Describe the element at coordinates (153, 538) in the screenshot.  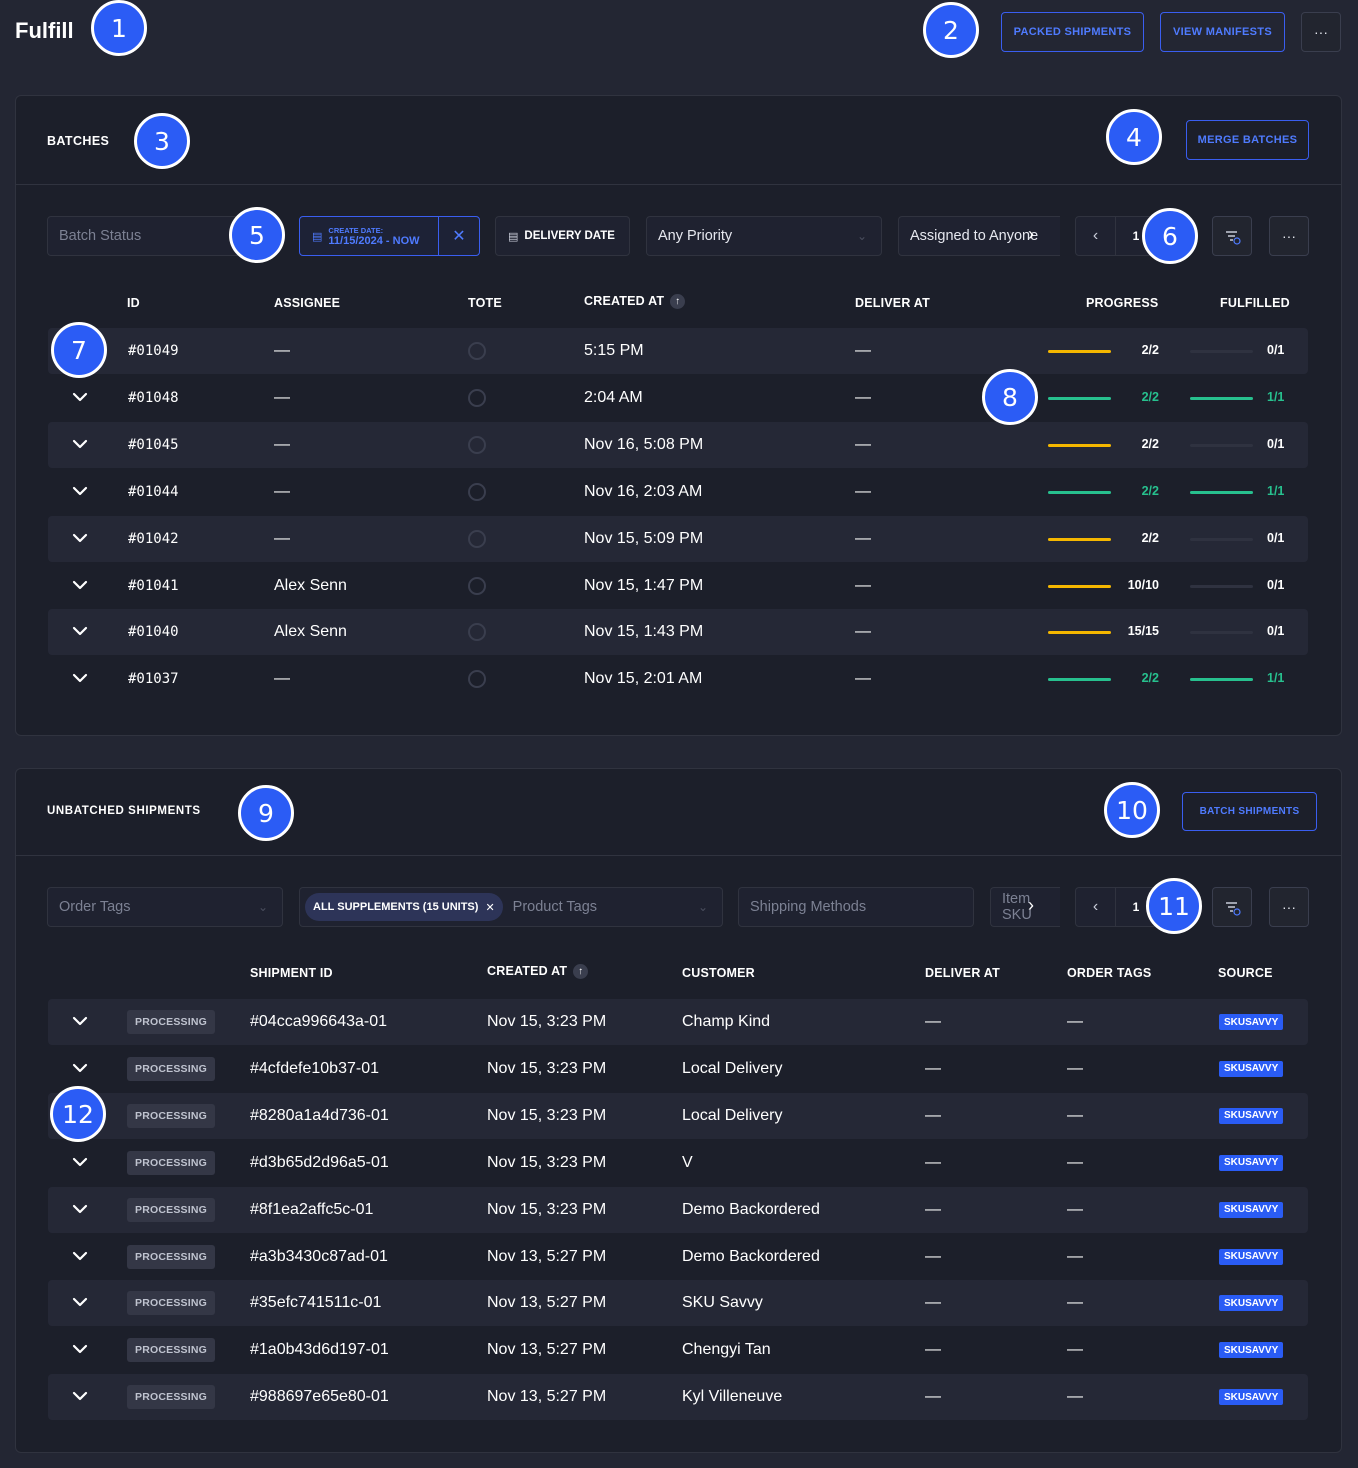
I see `batch-id: #01042` at that location.